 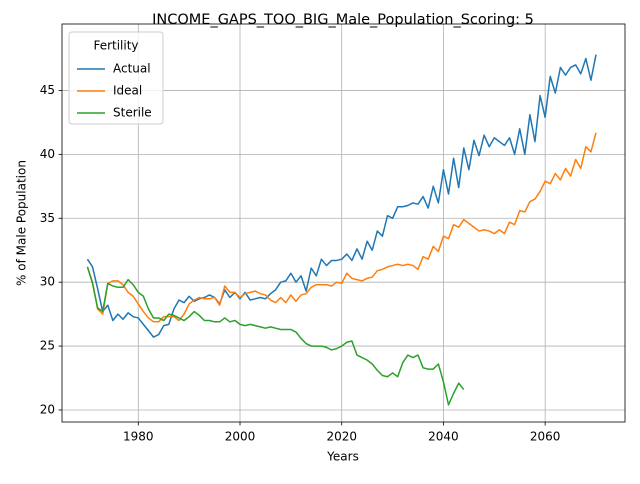 I want to click on x-tick-label: 2020, so click(x=341, y=437).